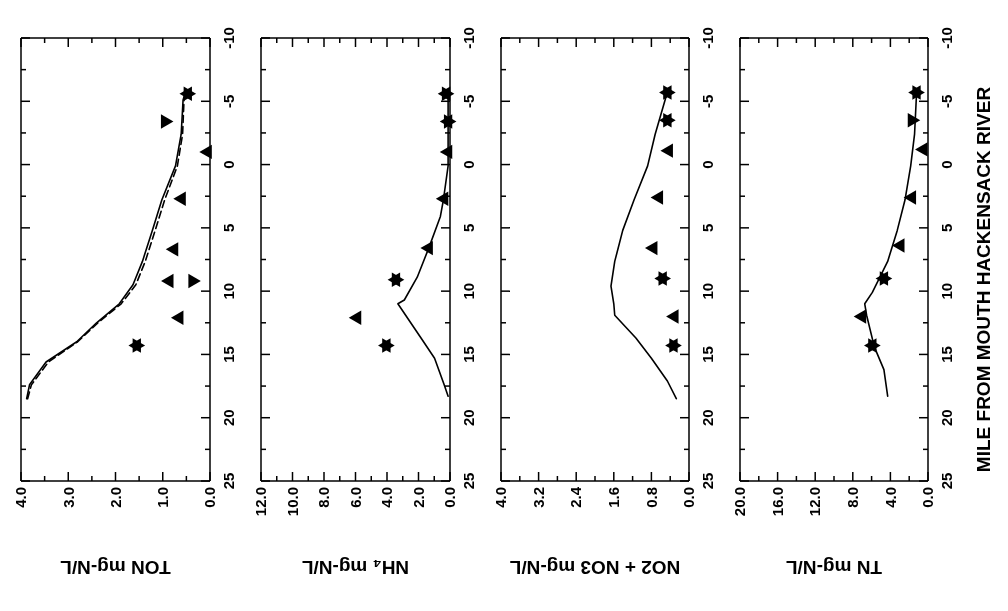 The height and width of the screenshot is (611, 1008). What do you see at coordinates (292, 502) in the screenshot?
I see `x-tick-label: 10.0` at bounding box center [292, 502].